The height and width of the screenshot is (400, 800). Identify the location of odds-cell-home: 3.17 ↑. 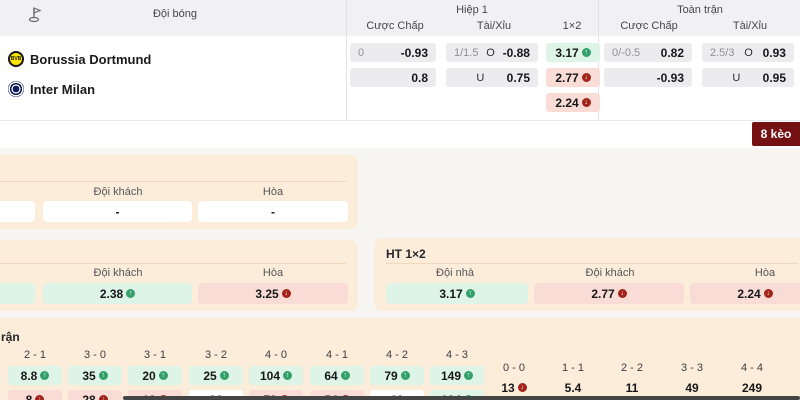
(457, 293).